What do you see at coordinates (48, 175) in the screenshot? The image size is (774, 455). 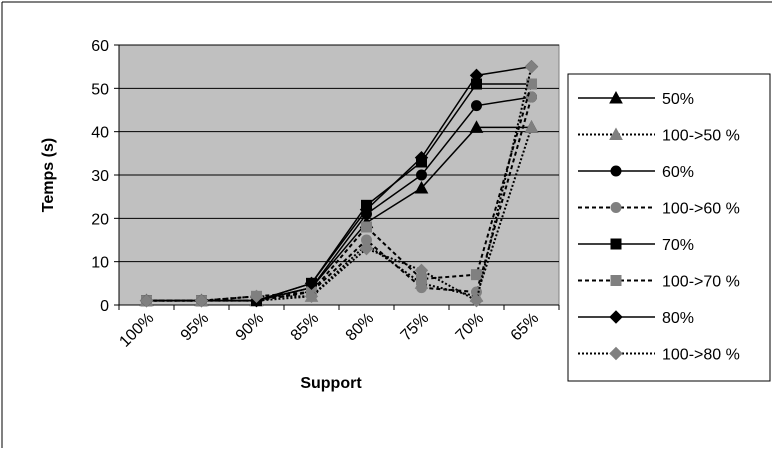 I see `y-axis-title: Temps (s)` at bounding box center [48, 175].